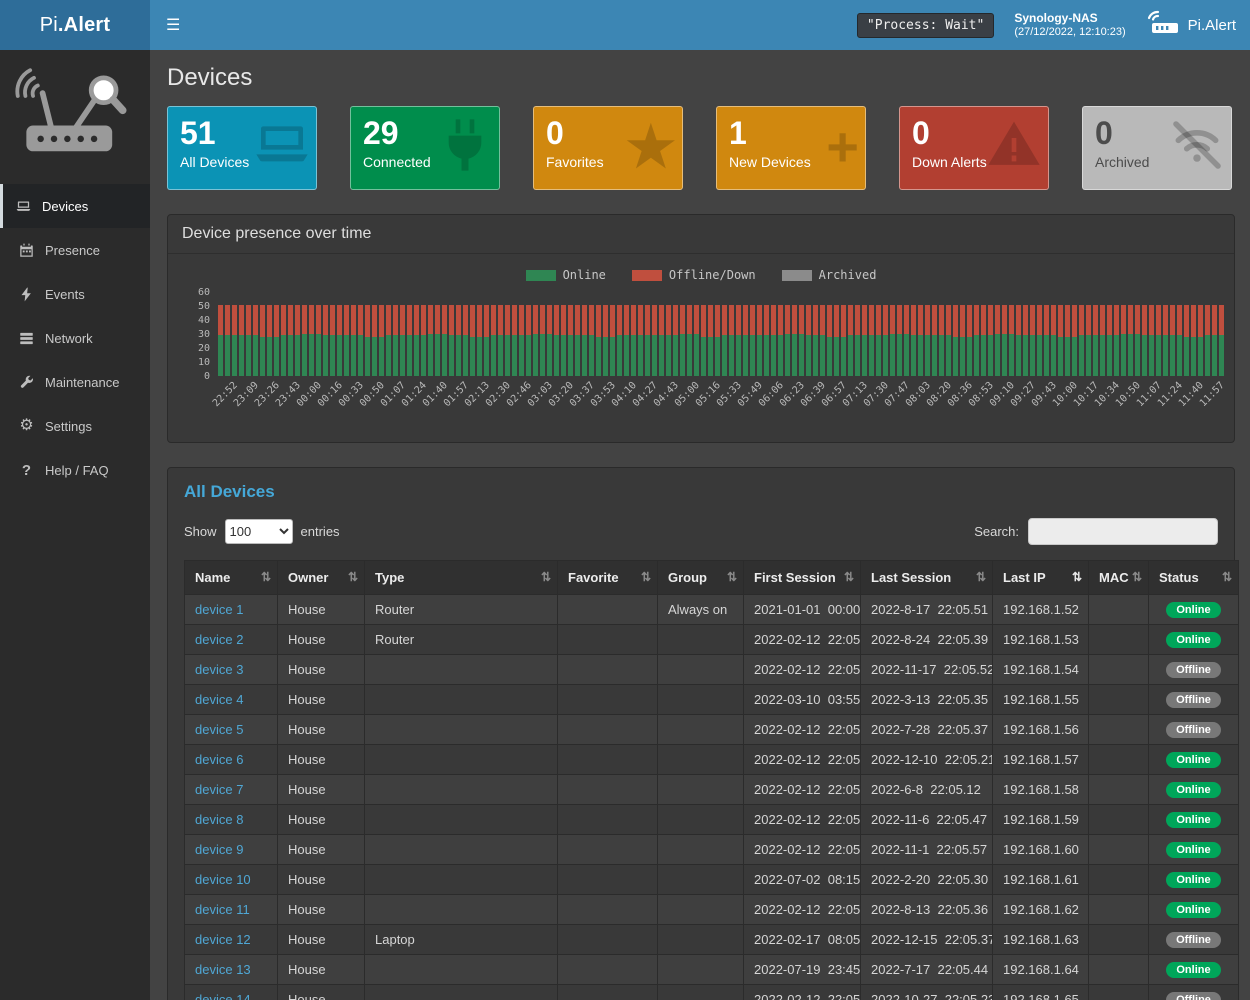 The height and width of the screenshot is (1000, 1250). What do you see at coordinates (223, 939) in the screenshot?
I see `device-link: device 12` at bounding box center [223, 939].